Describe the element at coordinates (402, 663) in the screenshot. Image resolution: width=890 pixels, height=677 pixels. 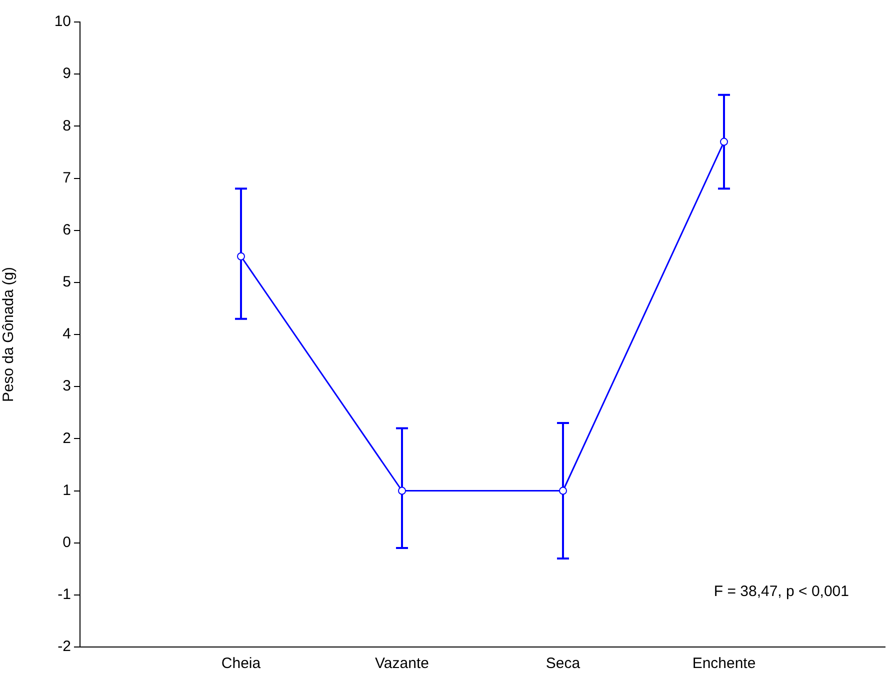
I see `x-tick-label: Vazante` at that location.